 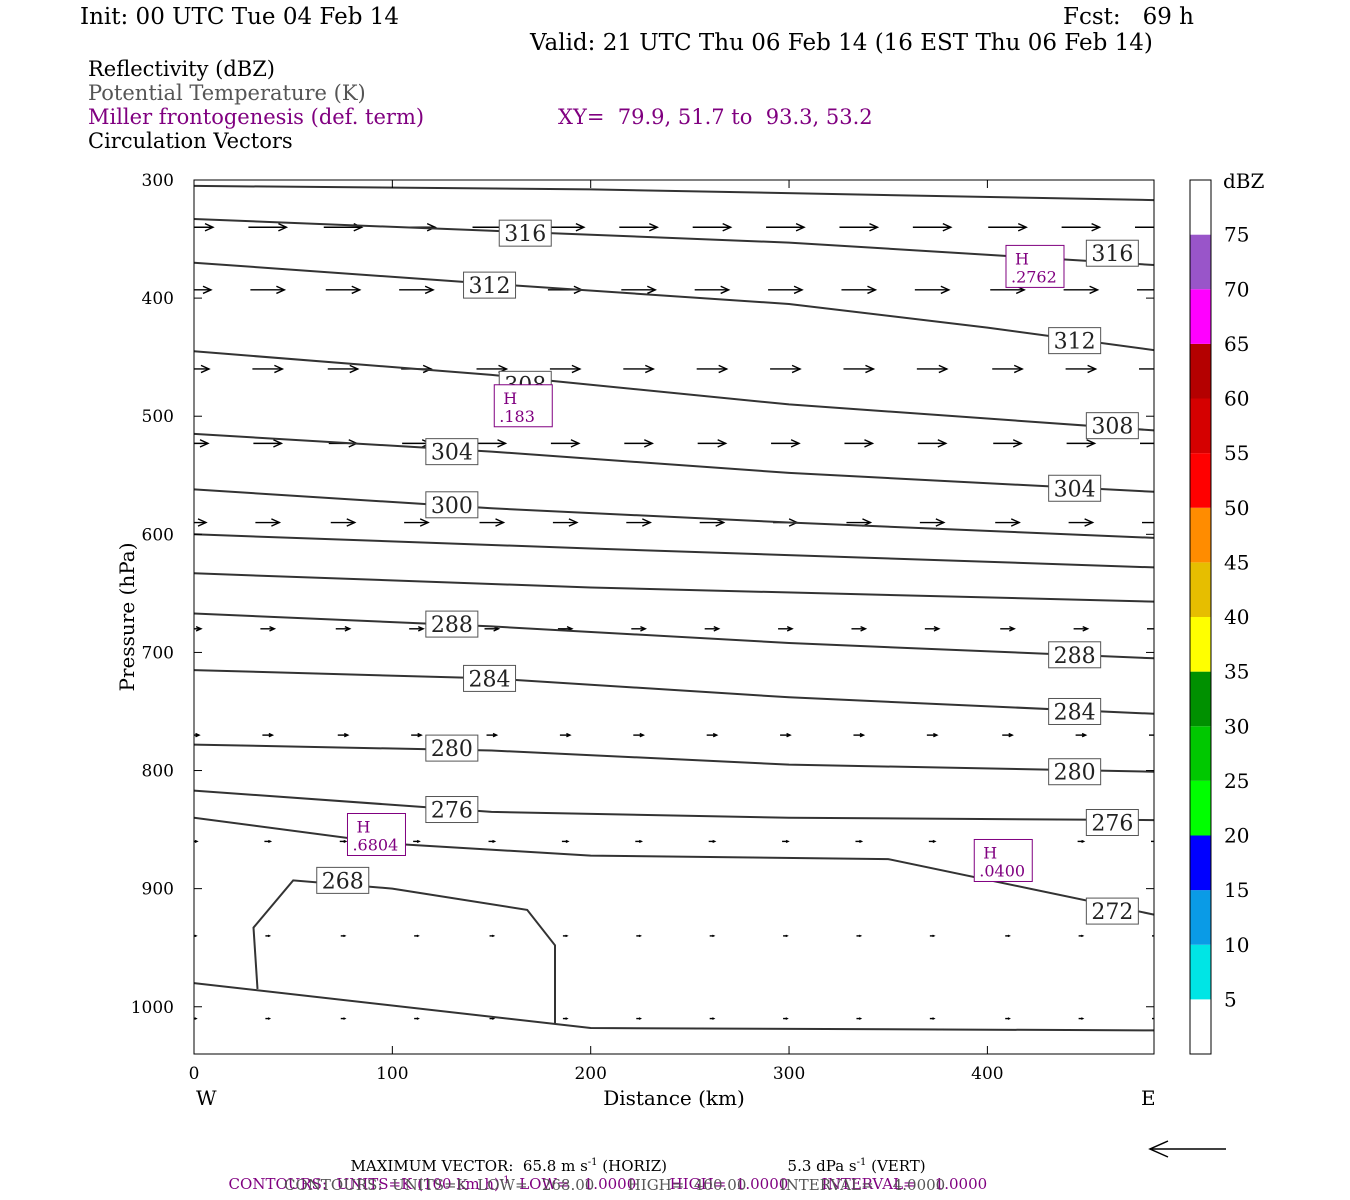 I want to click on colorbar-label: 75, so click(x=1236, y=235).